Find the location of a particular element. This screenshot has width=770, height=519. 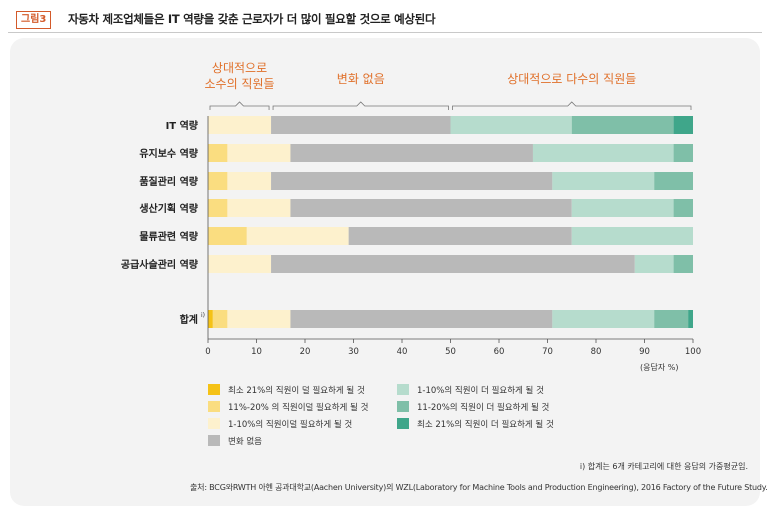

group-label: 상대적으로 다수의 직원들 is located at coordinates (571, 79).